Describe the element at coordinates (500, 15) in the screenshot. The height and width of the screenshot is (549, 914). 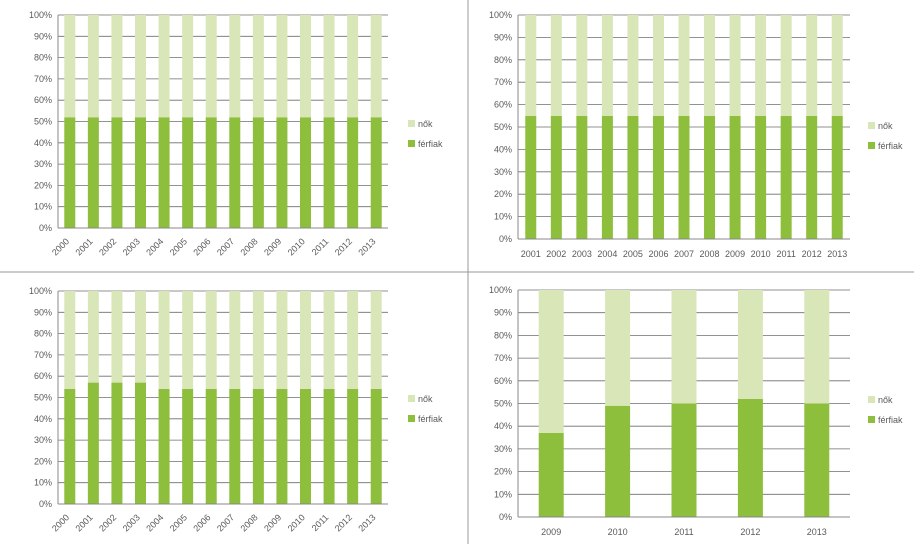
I see `y-tick-label: 100%` at that location.